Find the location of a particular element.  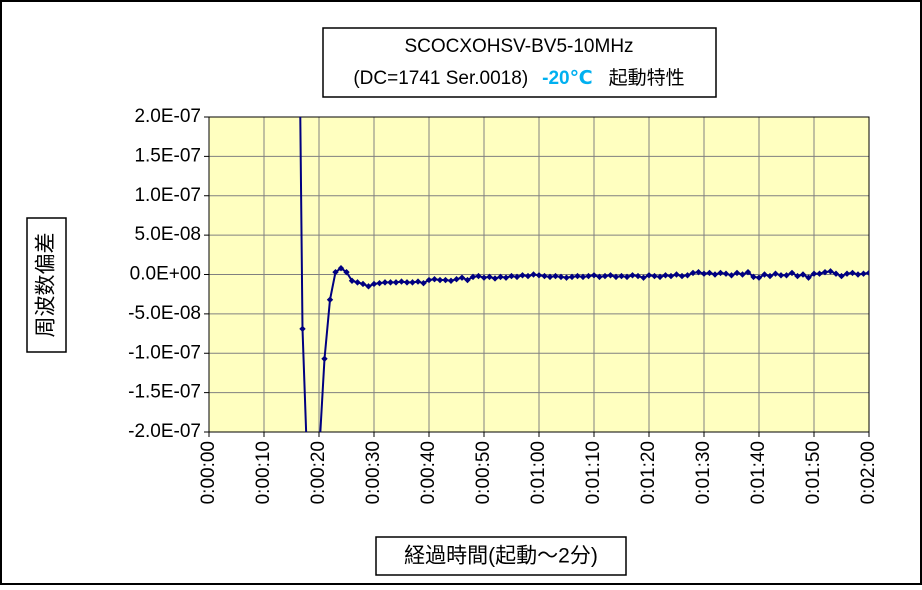

y-tick-label: 2.0E-07 is located at coordinates (167, 116).